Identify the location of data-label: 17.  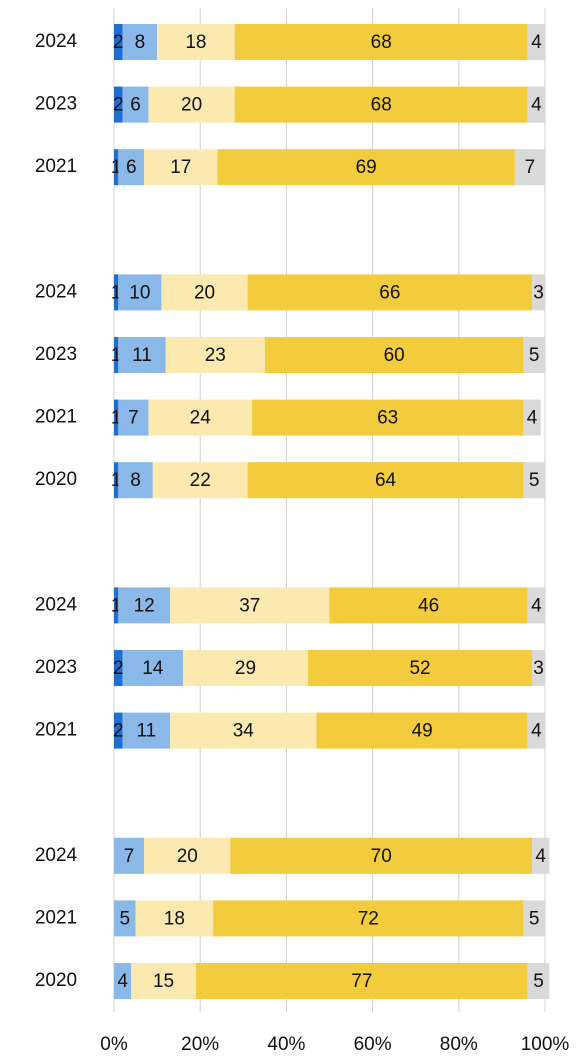
(180, 167).